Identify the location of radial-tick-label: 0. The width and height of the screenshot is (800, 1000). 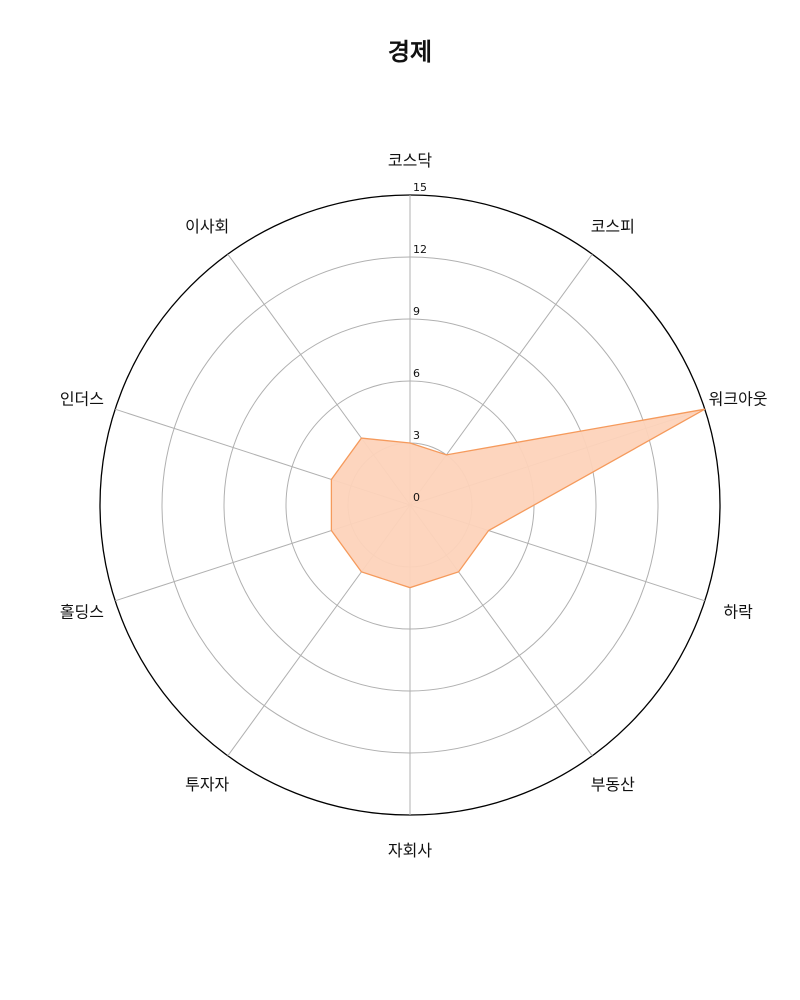
(416, 497).